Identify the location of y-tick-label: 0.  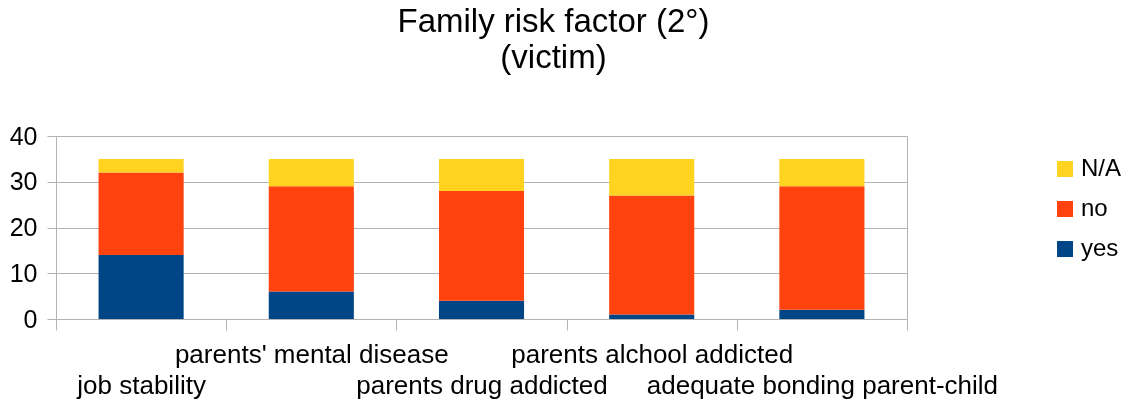
(30, 318).